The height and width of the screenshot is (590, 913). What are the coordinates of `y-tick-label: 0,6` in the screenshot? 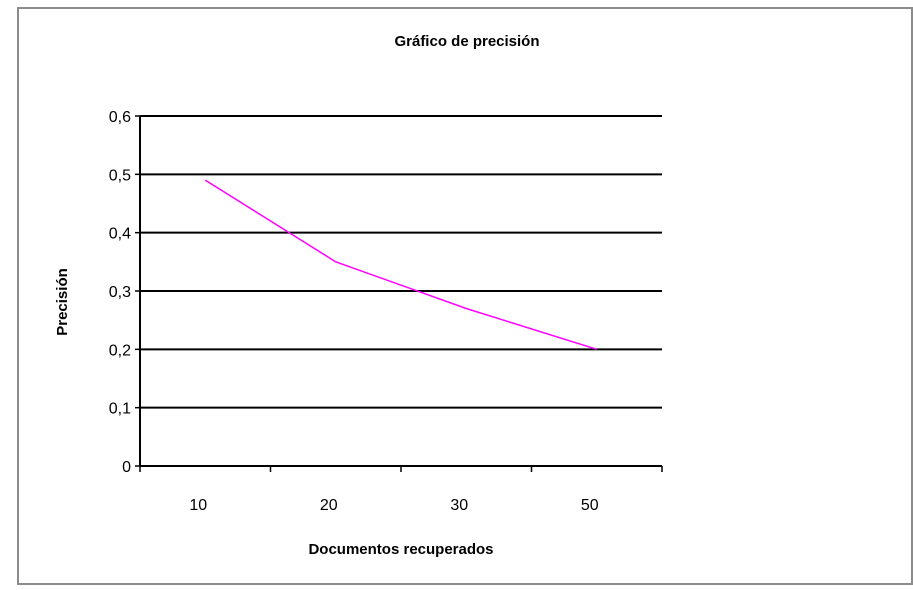 It's located at (120, 117).